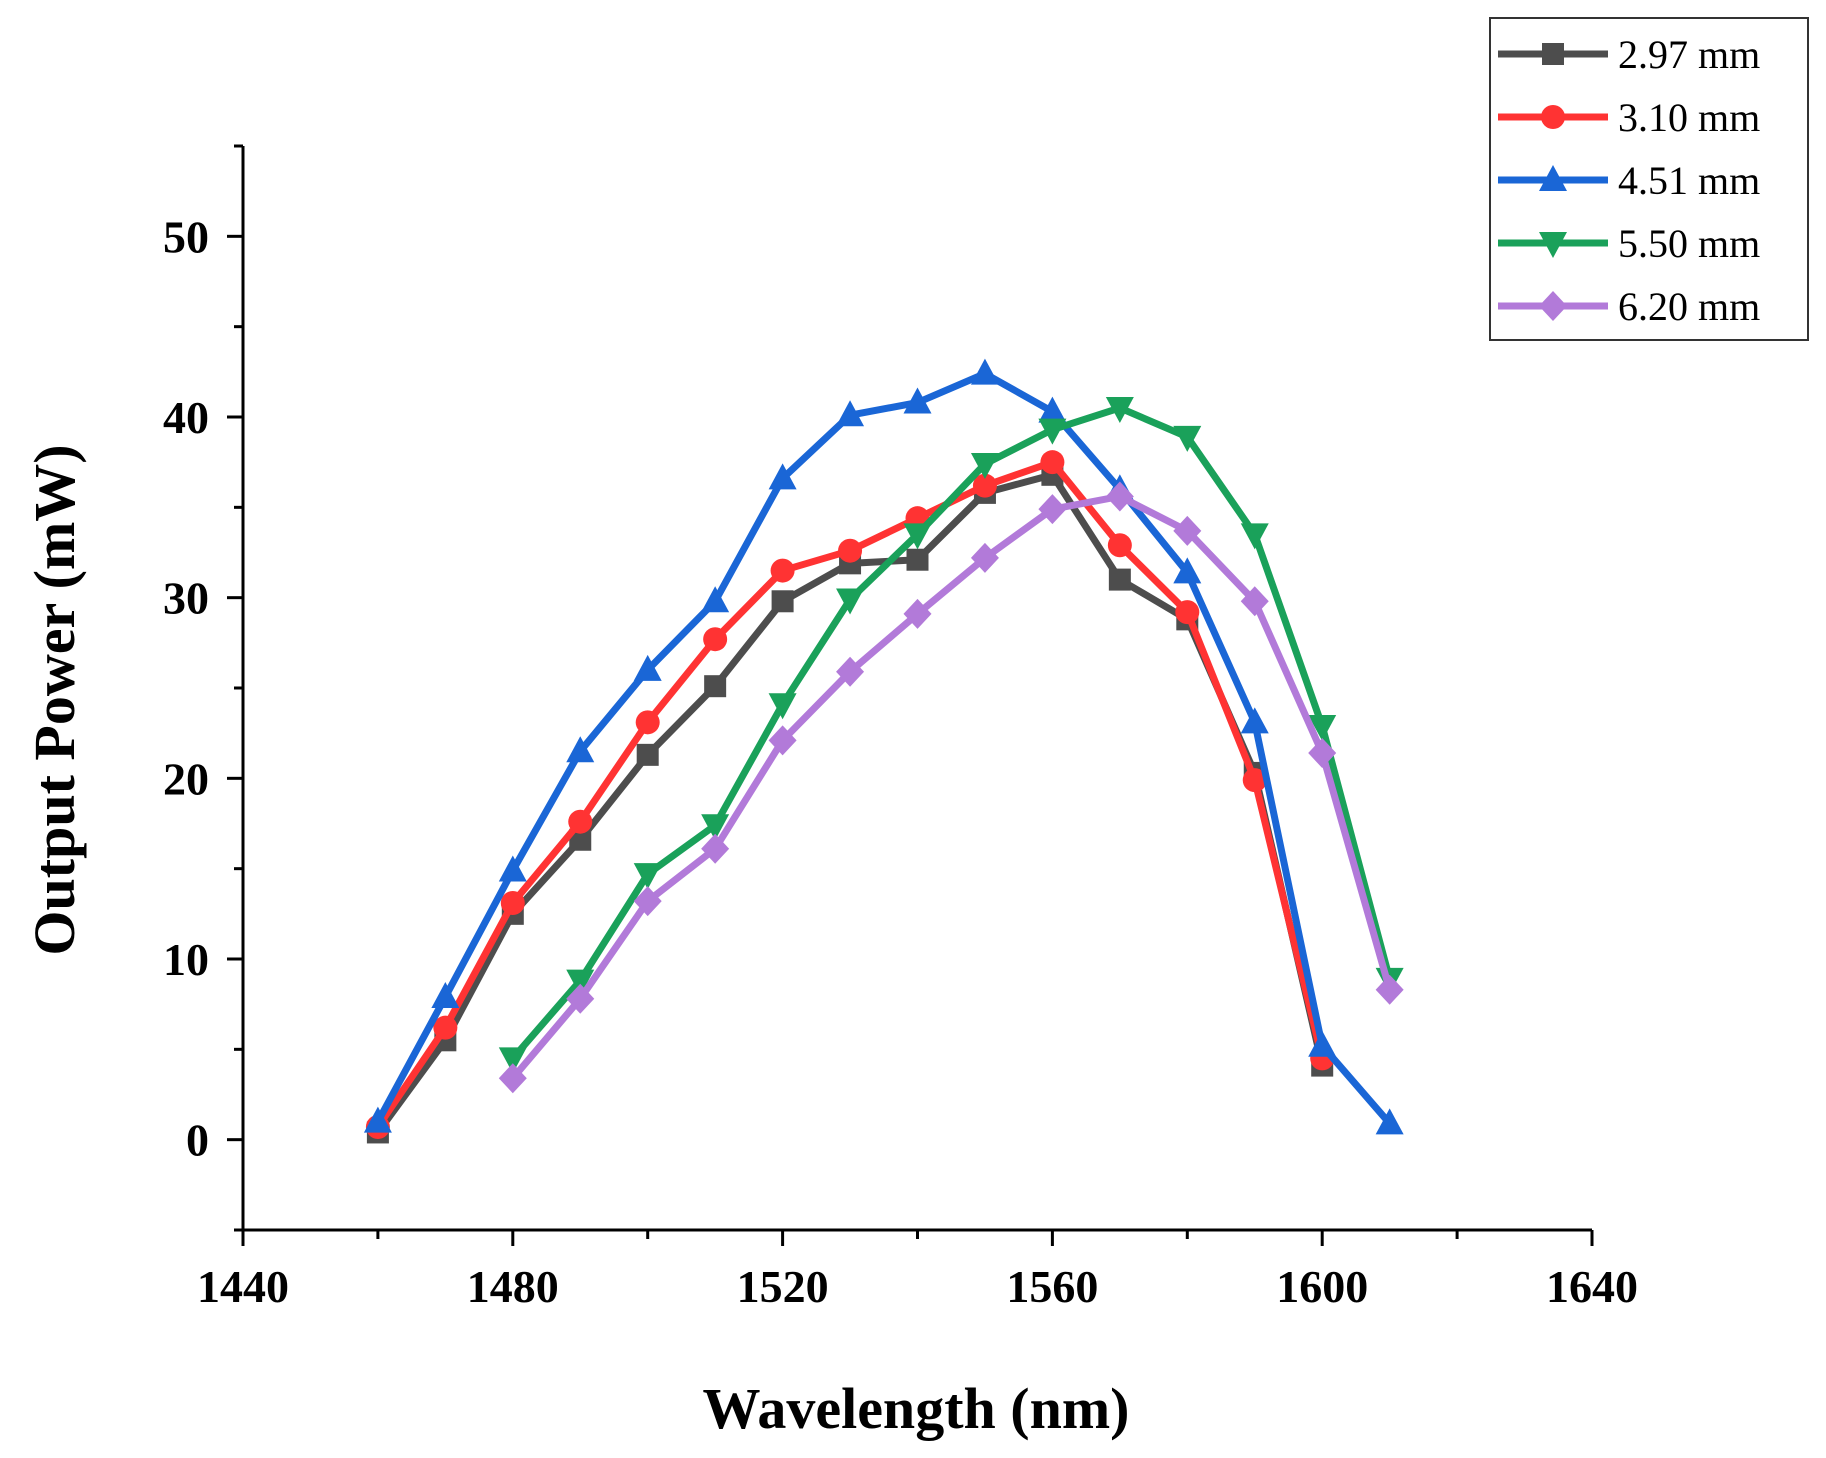 The height and width of the screenshot is (1458, 1826). I want to click on x-tick-label: 1480, so click(513, 1286).